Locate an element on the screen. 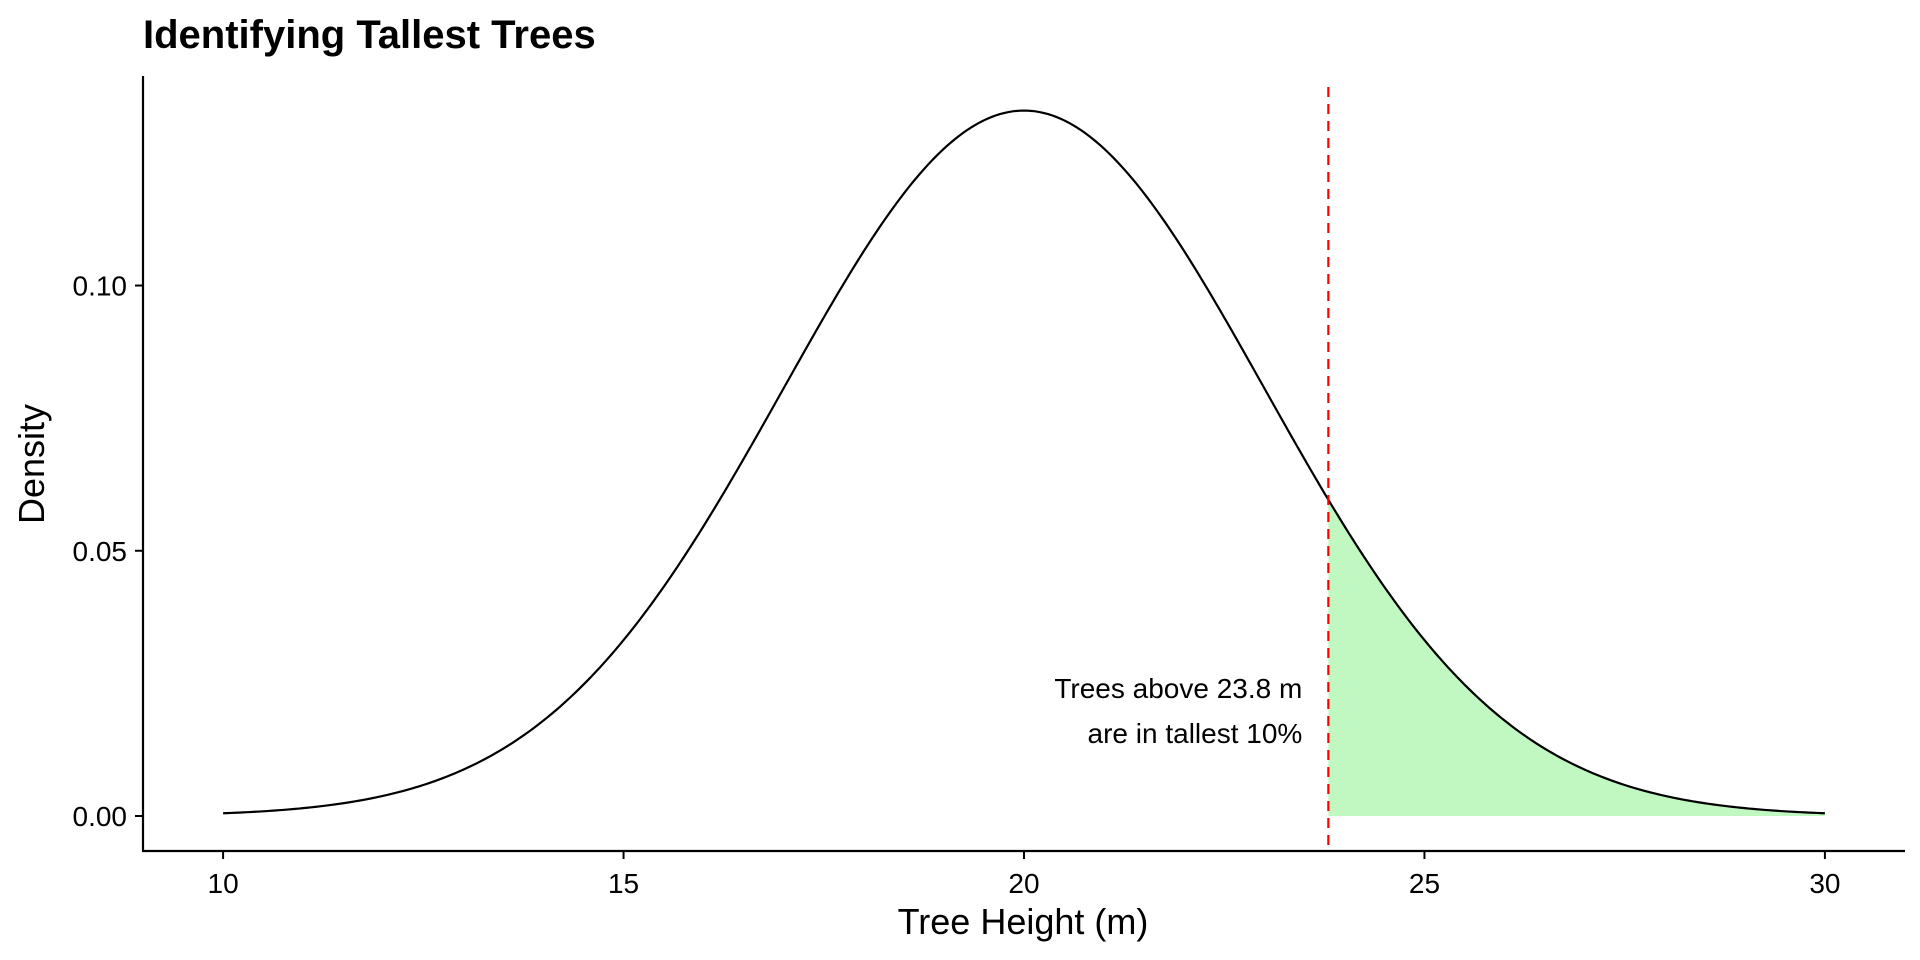  x-tick-label: 15 is located at coordinates (623, 883).